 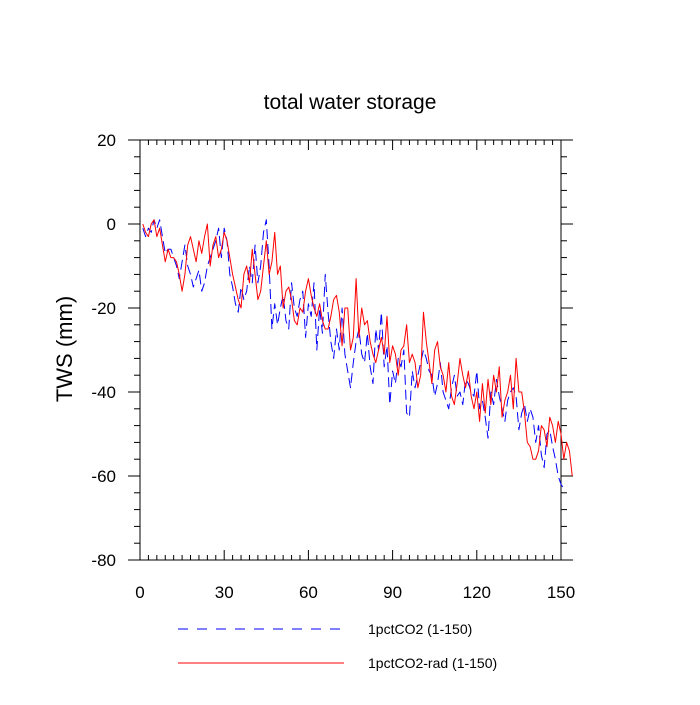 What do you see at coordinates (392, 592) in the screenshot?
I see `x-tick-label: 90` at bounding box center [392, 592].